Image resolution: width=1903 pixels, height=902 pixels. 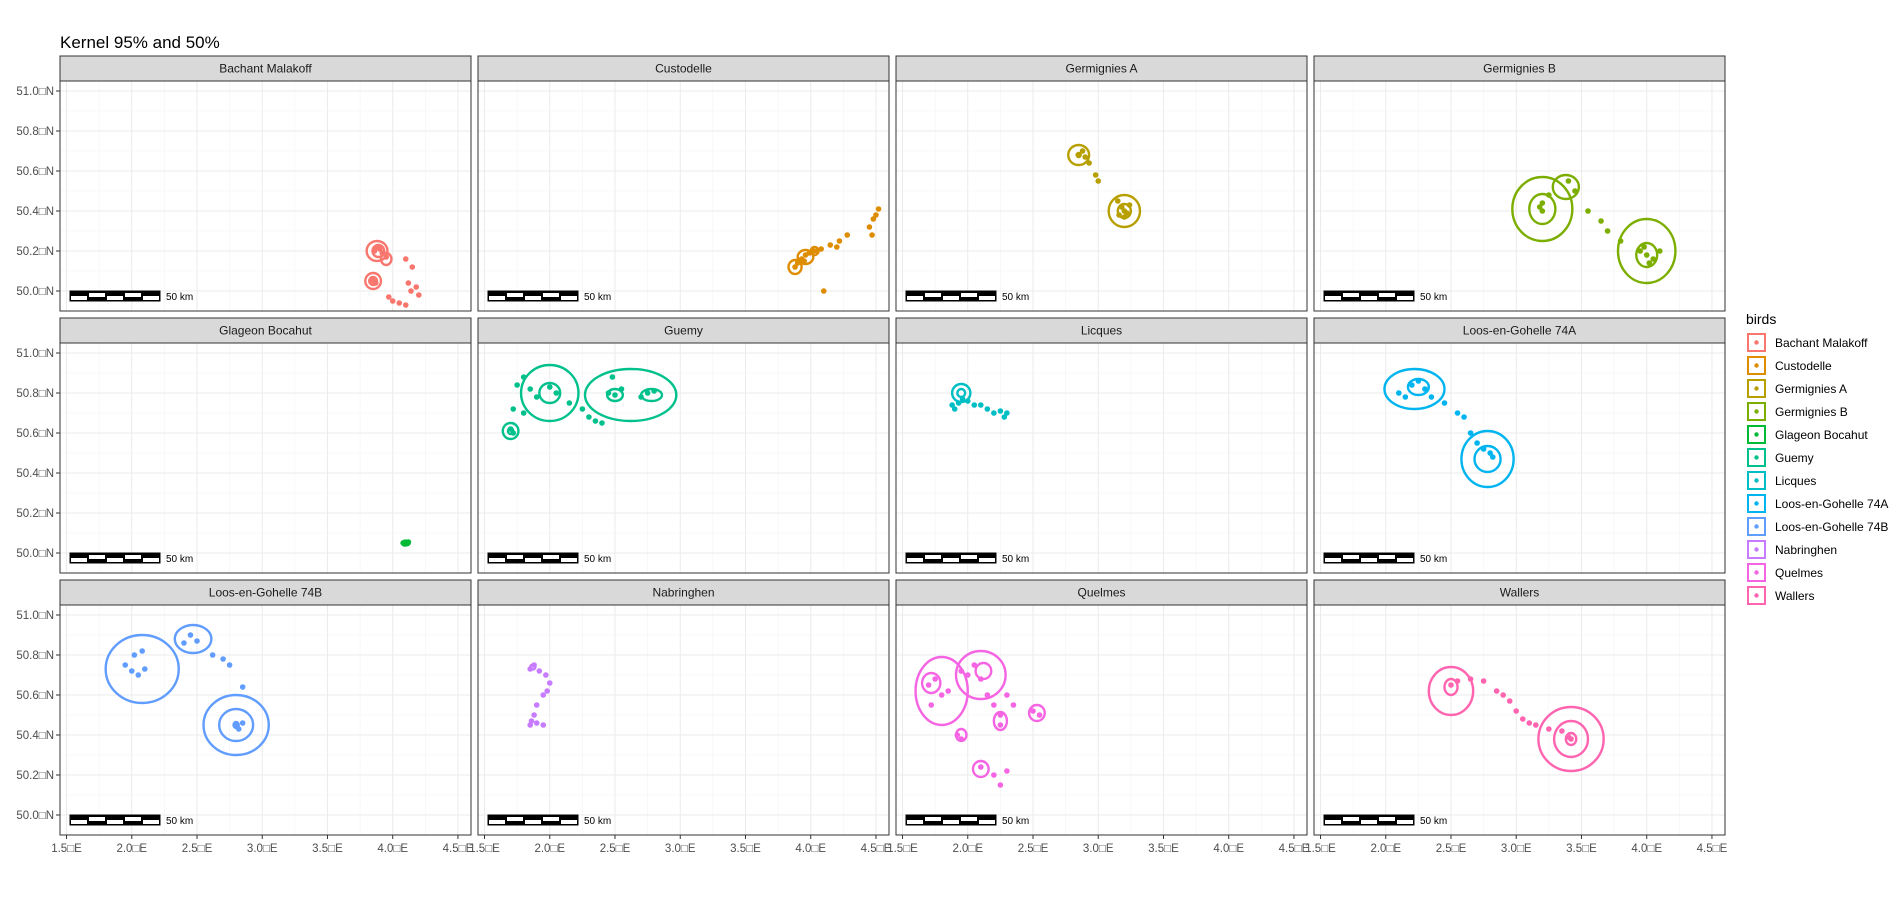 I want to click on y-tick-label: 51.0□N, so click(x=35, y=354).